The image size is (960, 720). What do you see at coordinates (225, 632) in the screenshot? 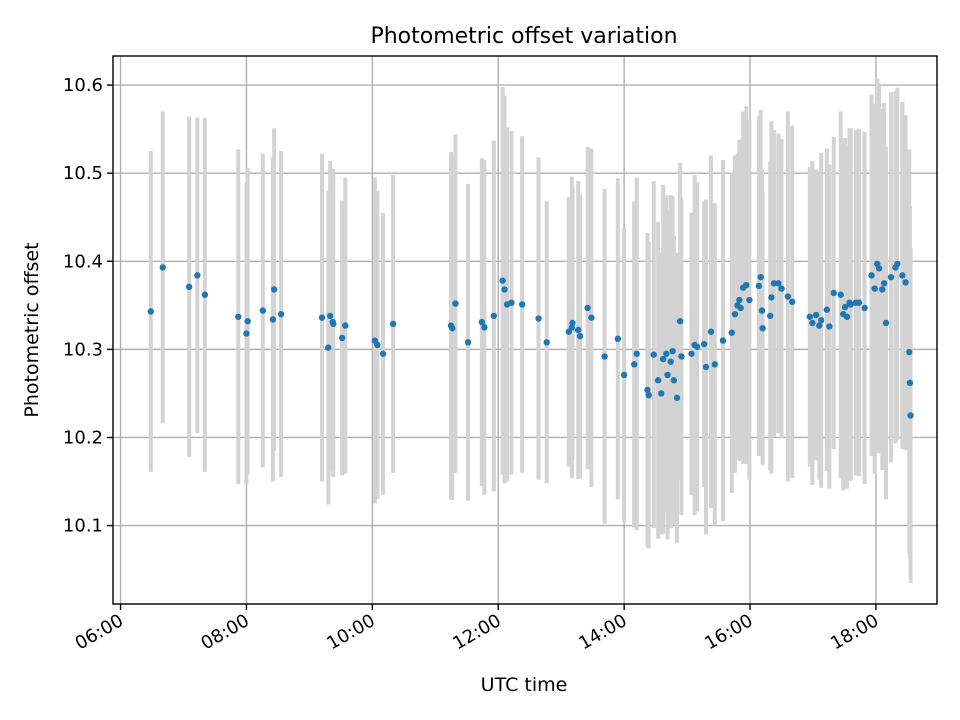
I see `x-tick-label: 08:00` at bounding box center [225, 632].